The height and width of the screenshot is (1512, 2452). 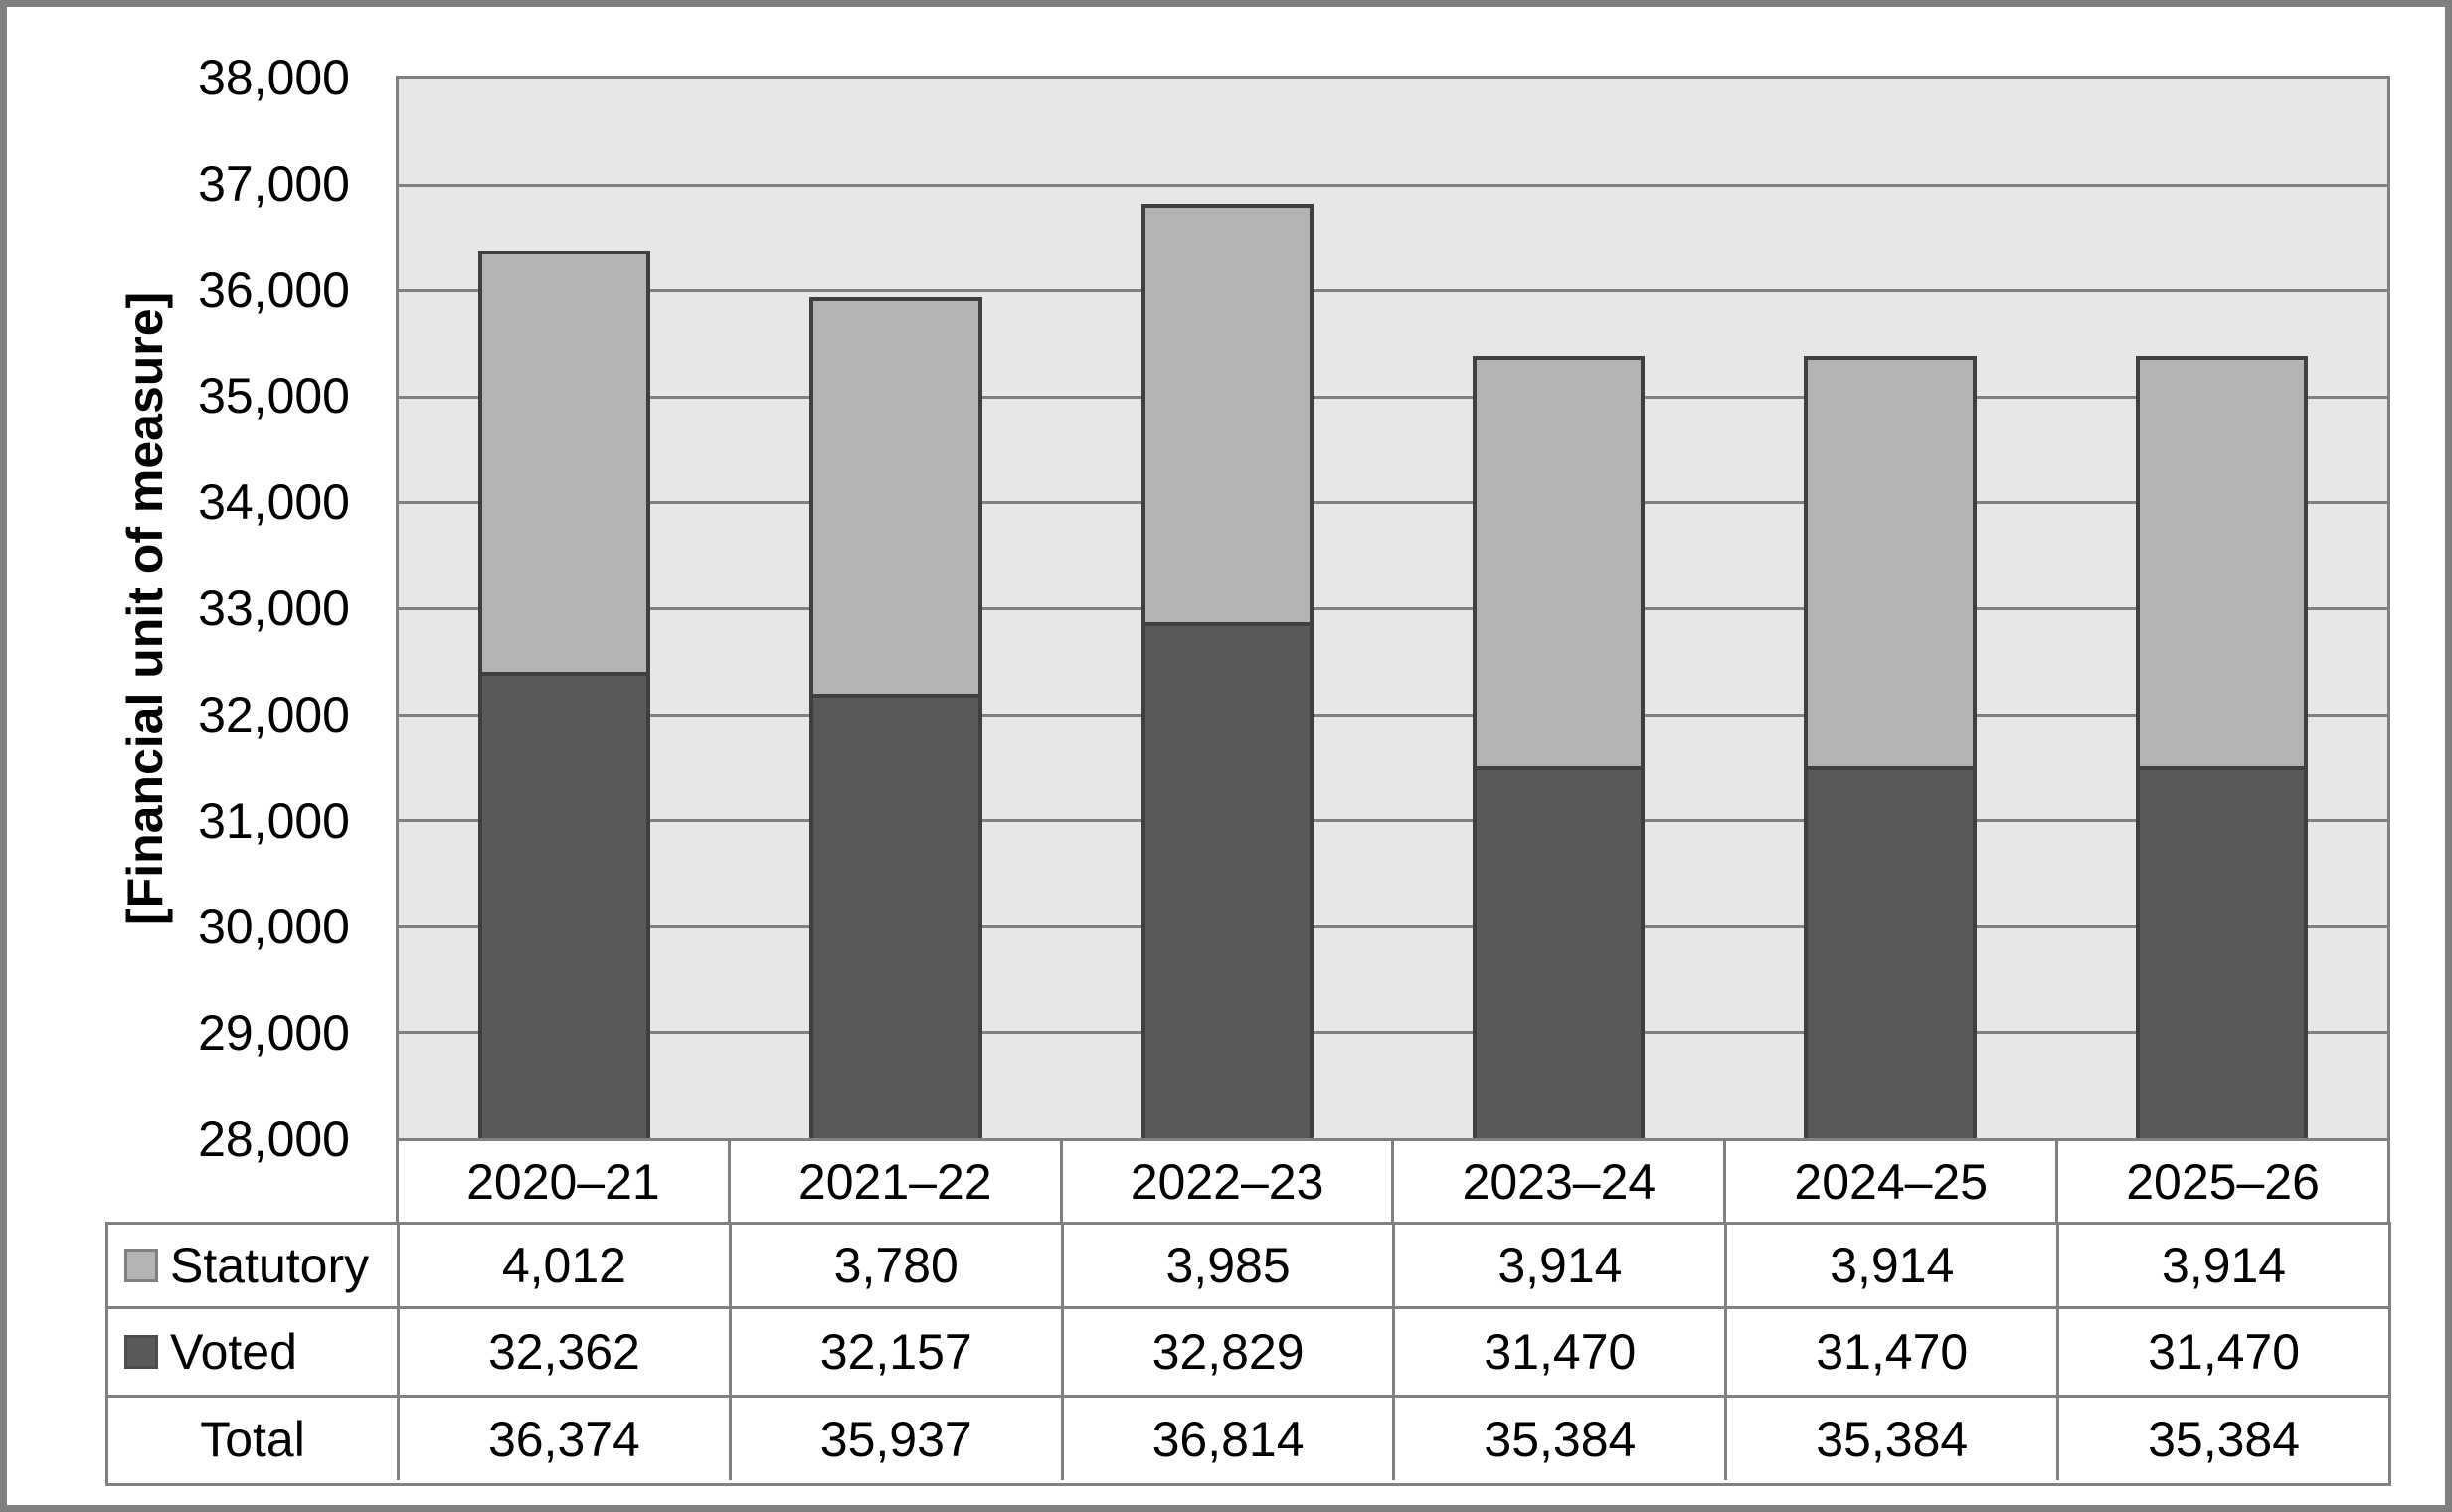 I want to click on table-cell: 36,374, so click(x=563, y=1439).